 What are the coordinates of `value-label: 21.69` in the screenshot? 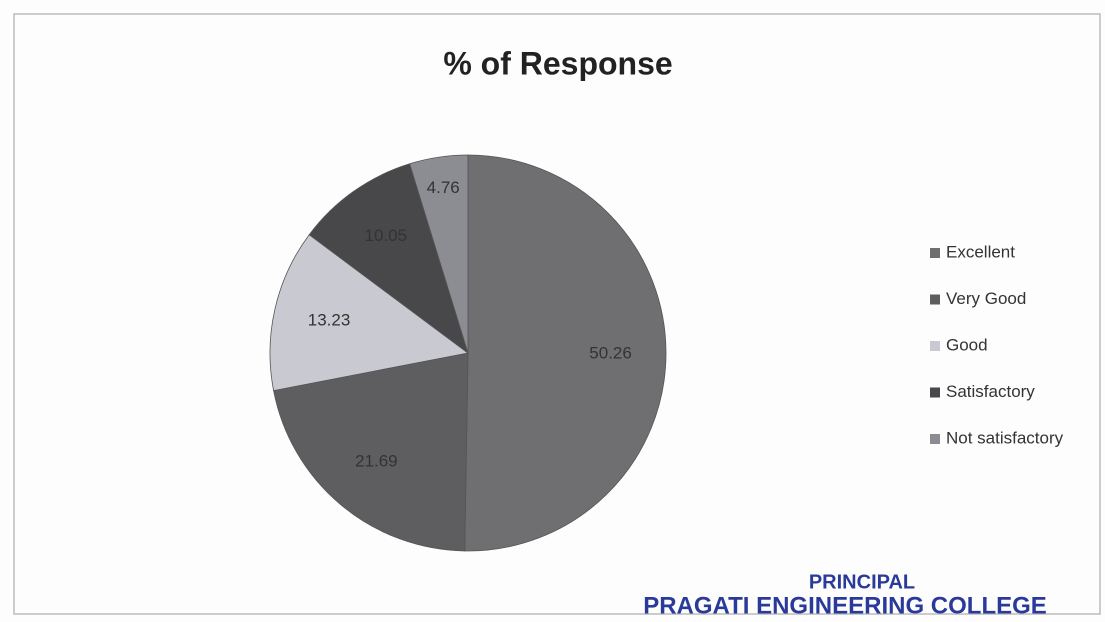 It's located at (376, 461).